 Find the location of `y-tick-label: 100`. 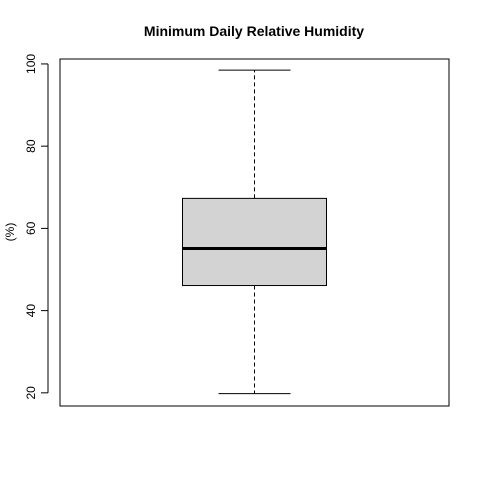

y-tick-label: 100 is located at coordinates (31, 64).